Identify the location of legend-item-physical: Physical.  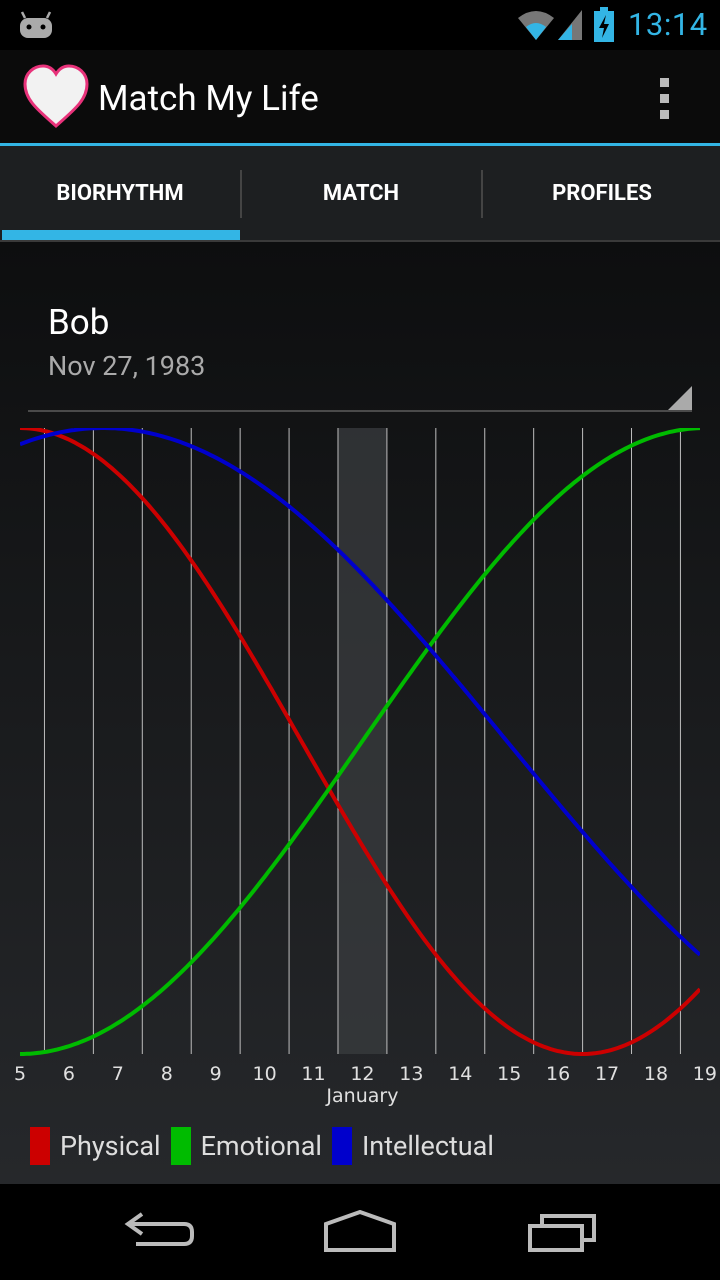
(95, 1146).